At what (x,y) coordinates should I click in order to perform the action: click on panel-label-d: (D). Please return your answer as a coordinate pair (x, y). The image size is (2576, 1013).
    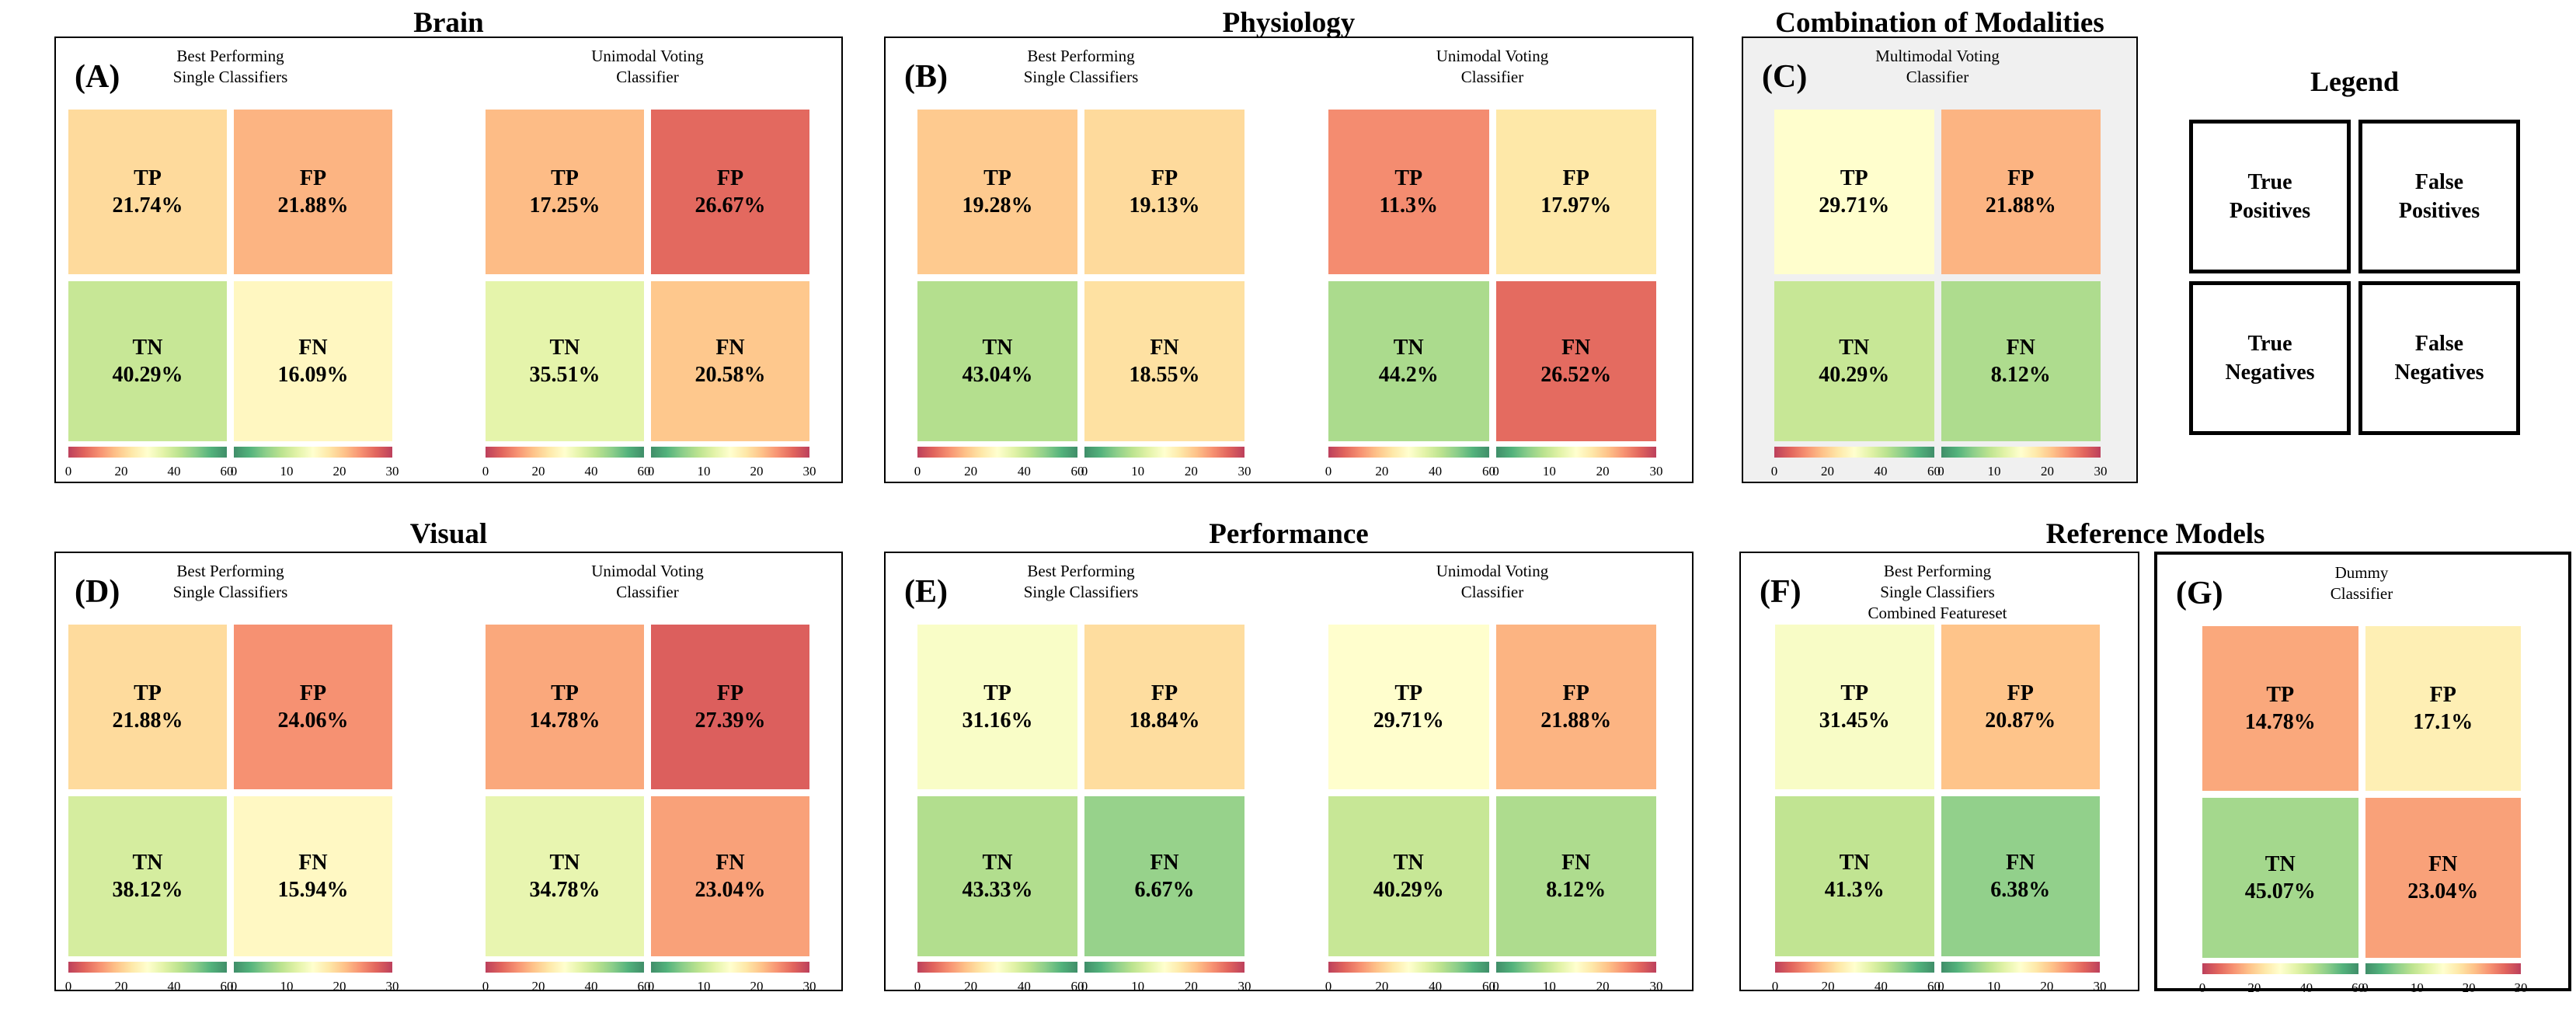
    Looking at the image, I should click on (97, 592).